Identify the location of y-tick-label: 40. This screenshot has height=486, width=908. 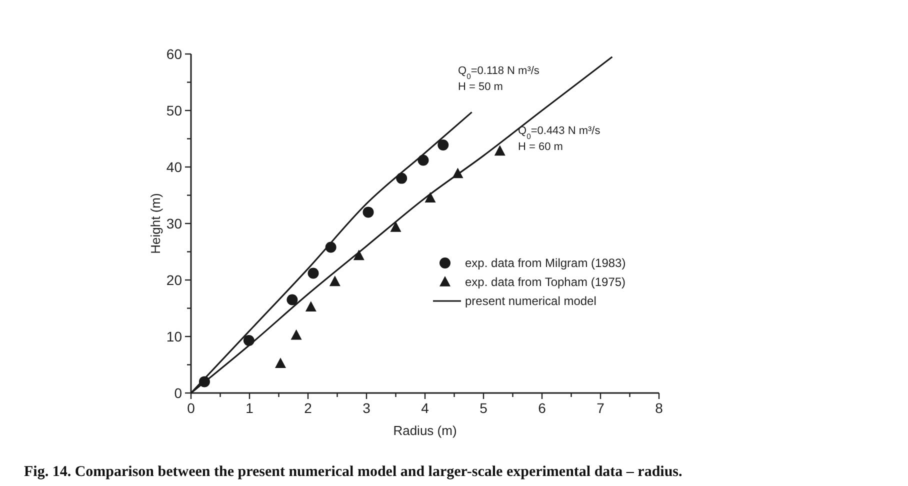
(174, 166).